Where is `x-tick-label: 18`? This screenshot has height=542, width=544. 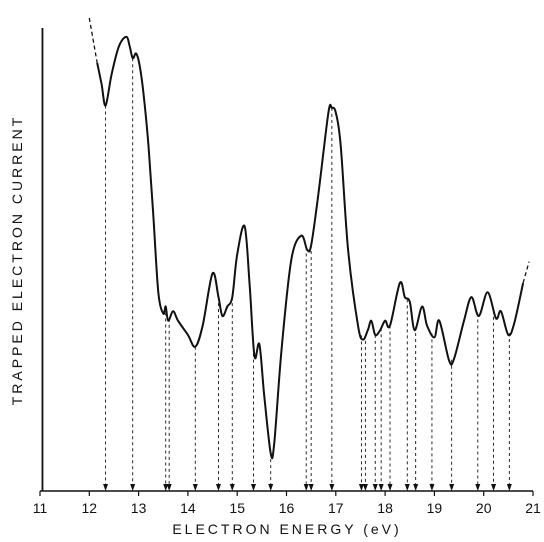
x-tick-label: 18 is located at coordinates (385, 508).